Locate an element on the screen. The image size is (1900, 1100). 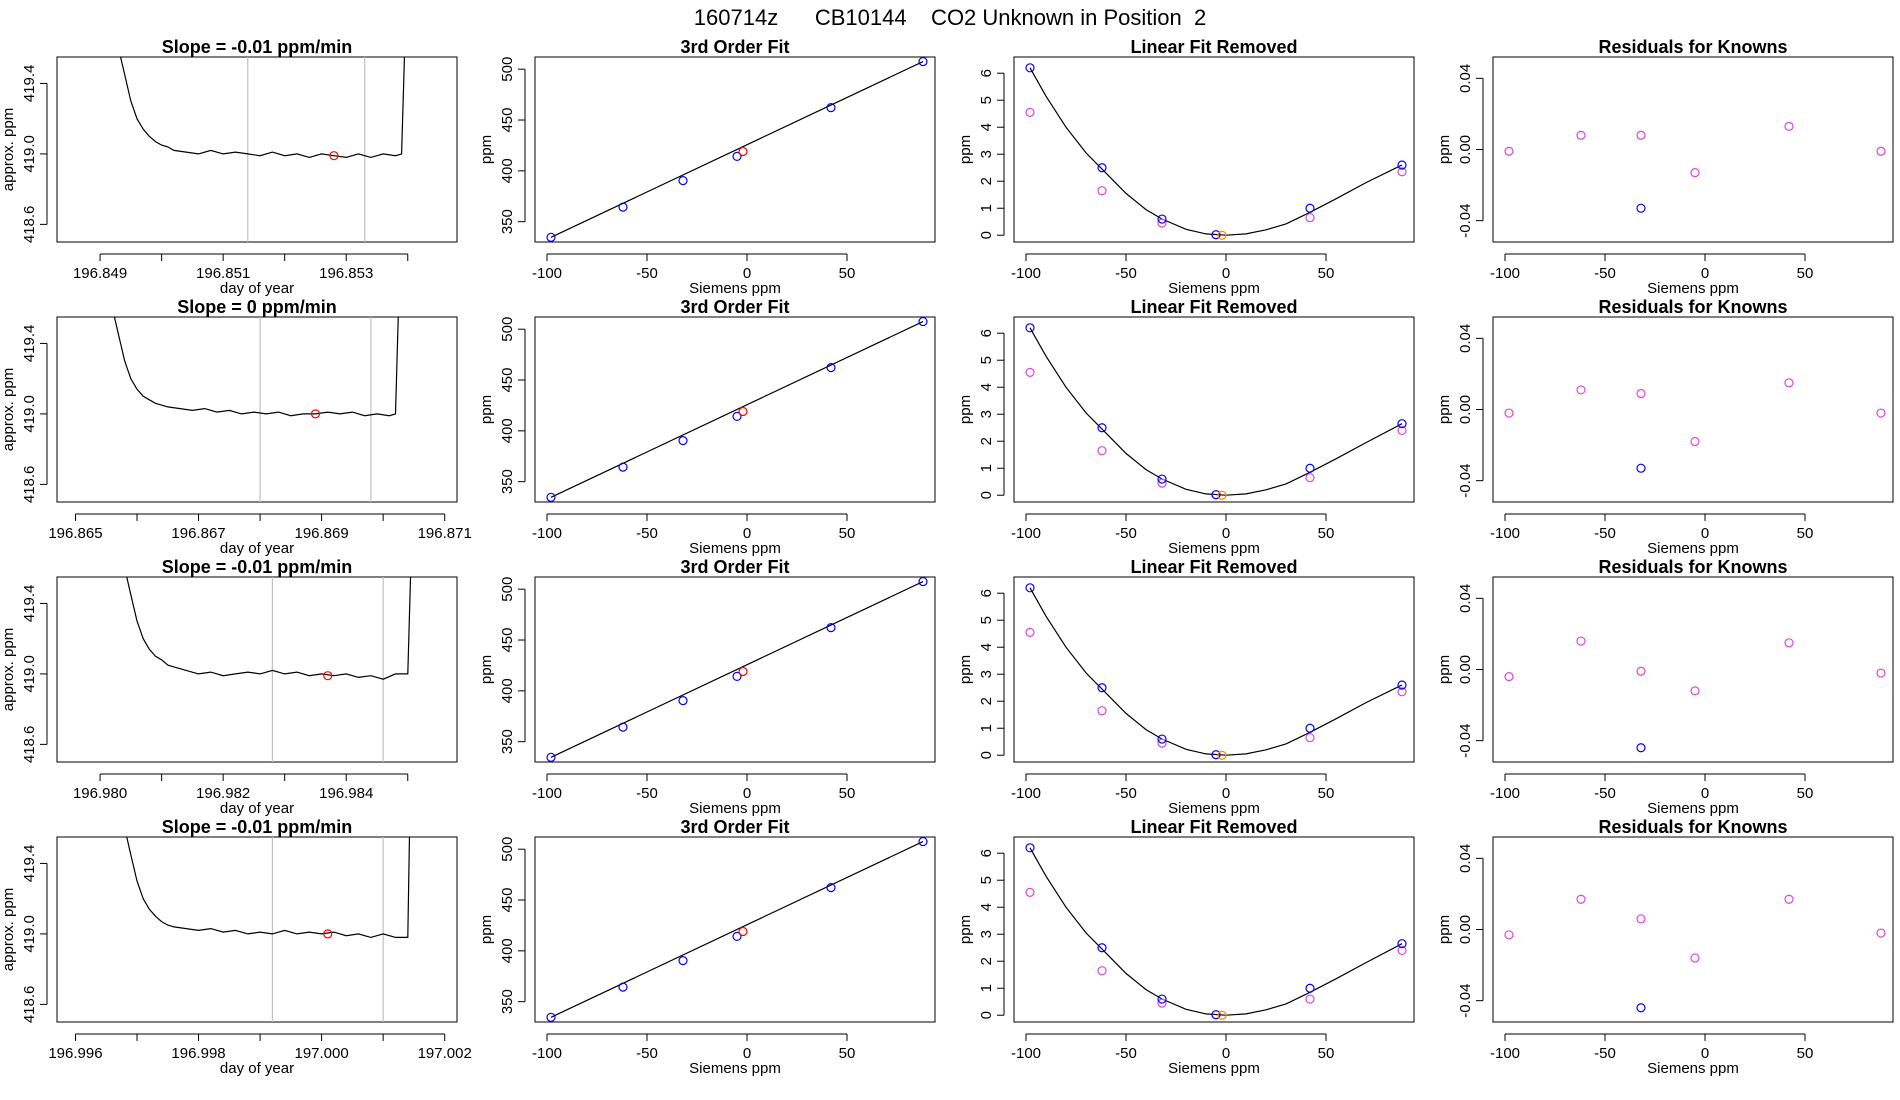
panel-title: 3rd Order Fit is located at coordinates (734, 47).